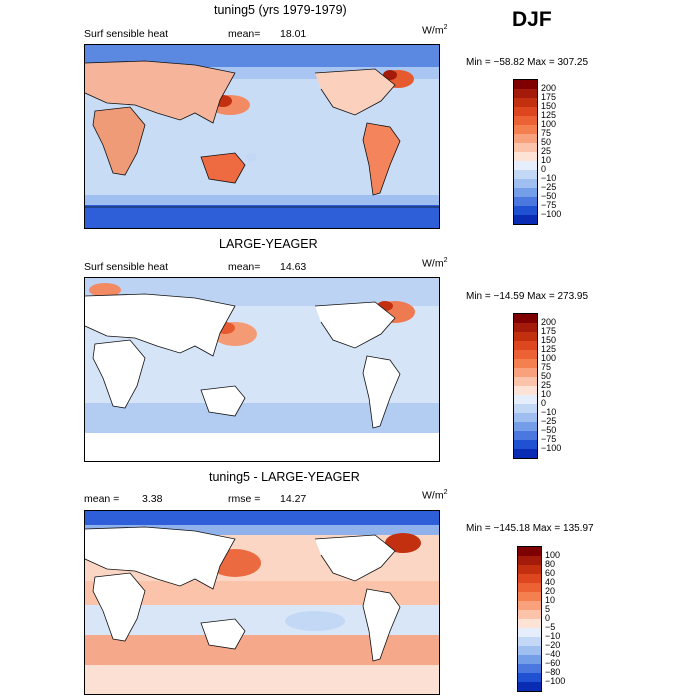 The image size is (700, 700). I want to click on colorbar-tick-label: −40, so click(553, 654).